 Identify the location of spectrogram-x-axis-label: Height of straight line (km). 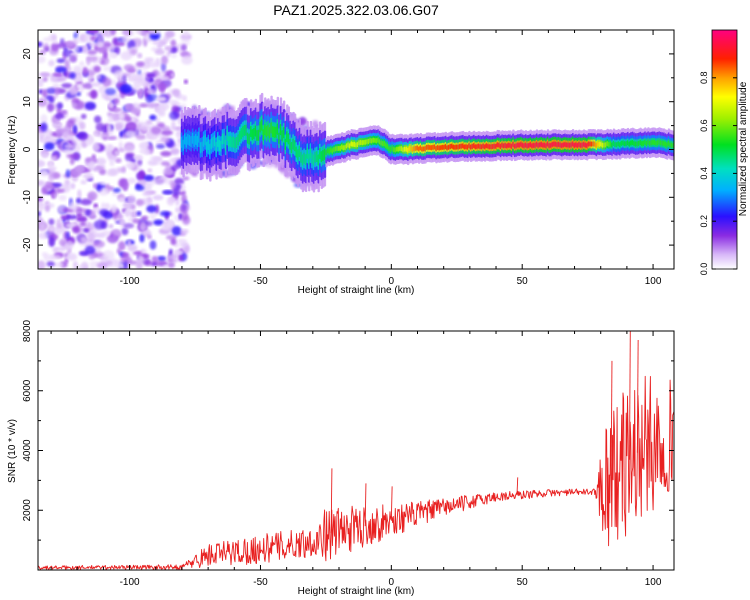
(356, 290).